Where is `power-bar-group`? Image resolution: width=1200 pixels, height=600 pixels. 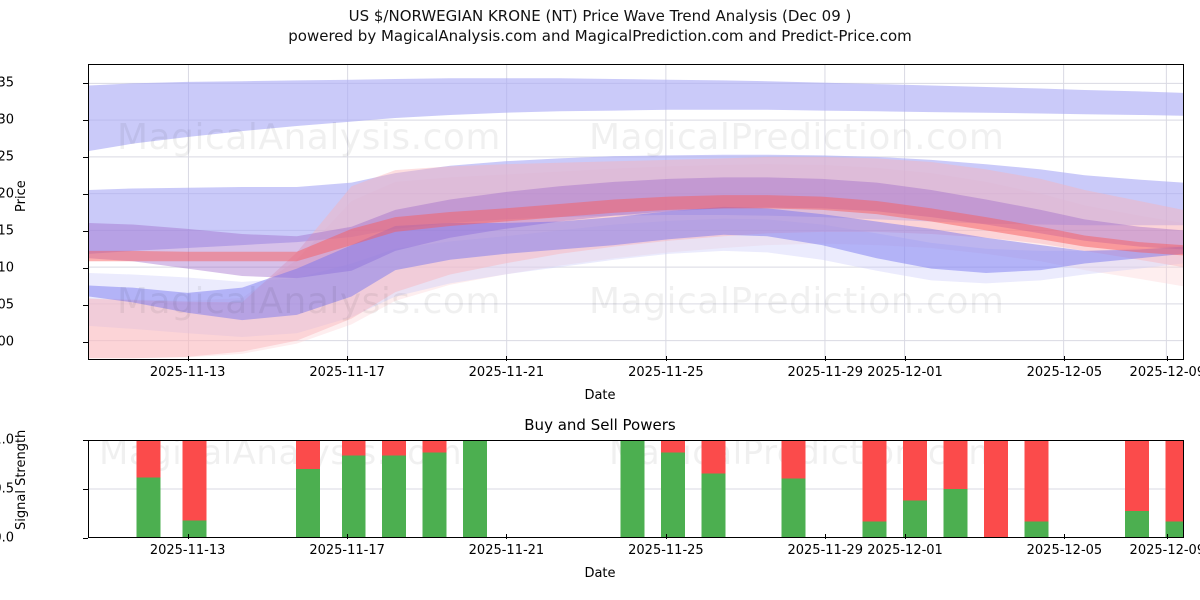
power-bar-group is located at coordinates (636, 489).